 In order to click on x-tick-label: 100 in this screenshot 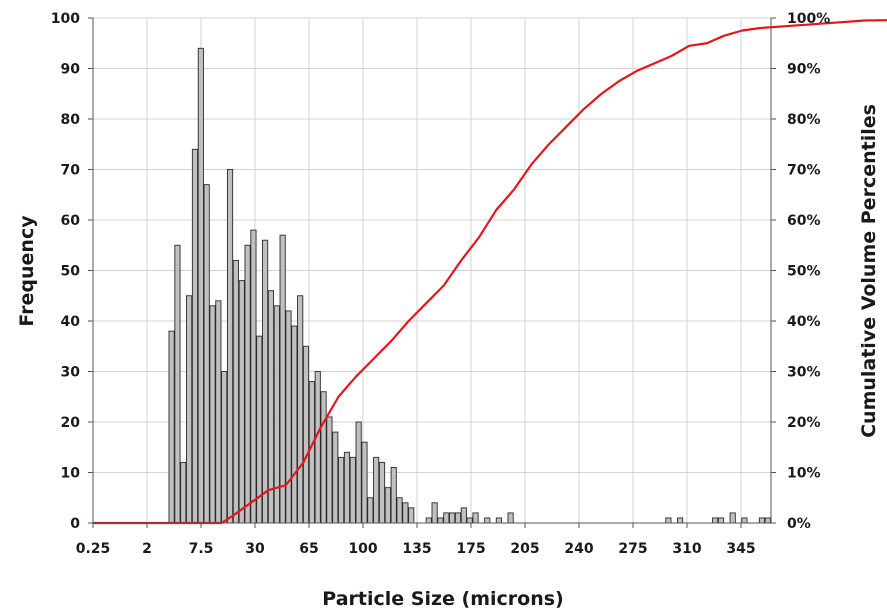, I will do `click(362, 549)`.